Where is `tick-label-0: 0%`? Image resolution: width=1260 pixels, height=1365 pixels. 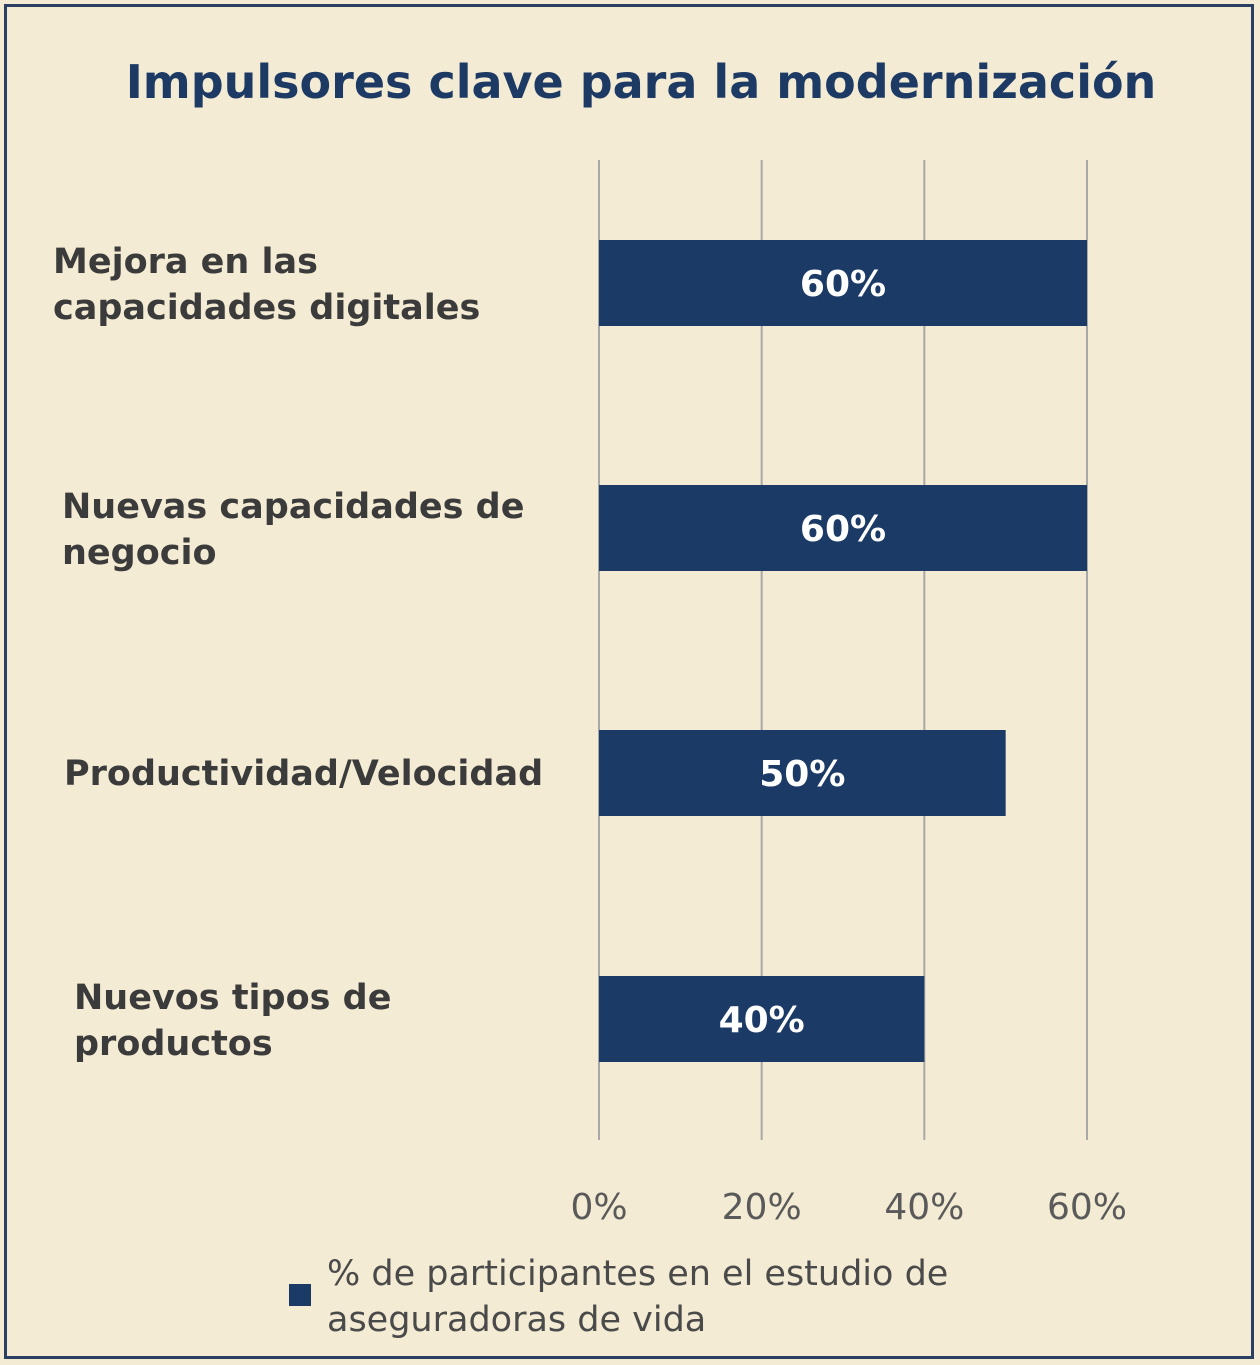
tick-label-0: 0% is located at coordinates (598, 1207).